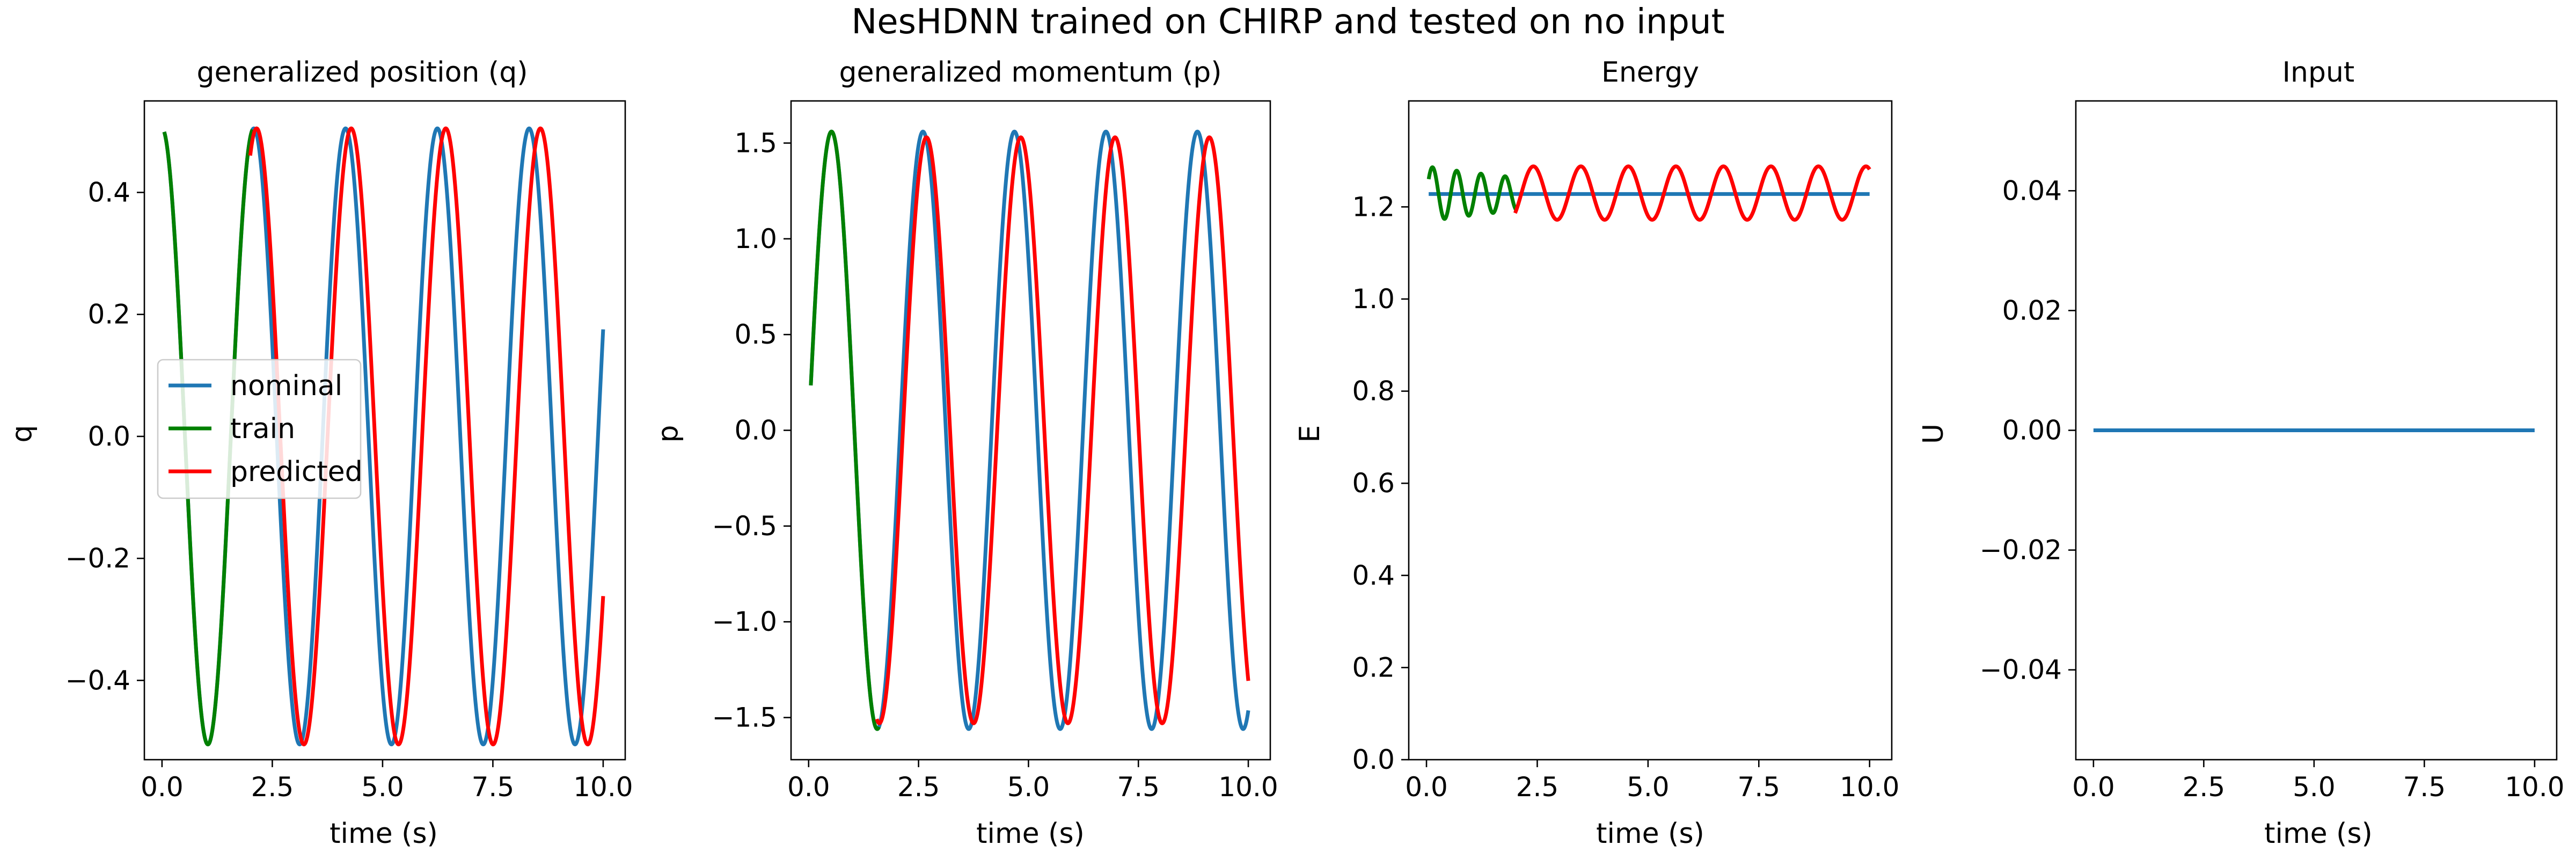 The height and width of the screenshot is (859, 2576). What do you see at coordinates (2021, 550) in the screenshot?
I see `y-tick-label: −0.02` at bounding box center [2021, 550].